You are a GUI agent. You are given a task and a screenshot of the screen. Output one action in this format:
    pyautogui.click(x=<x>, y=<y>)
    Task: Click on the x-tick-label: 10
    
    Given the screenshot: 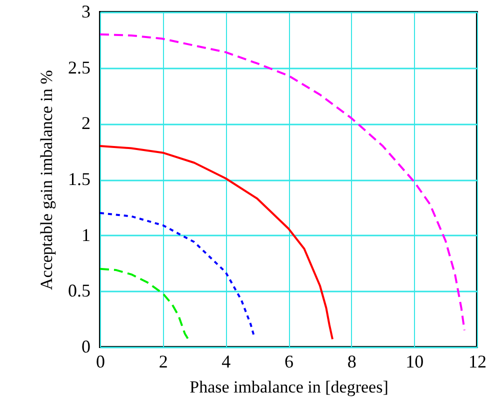 What is the action you would take?
    pyautogui.click(x=415, y=362)
    